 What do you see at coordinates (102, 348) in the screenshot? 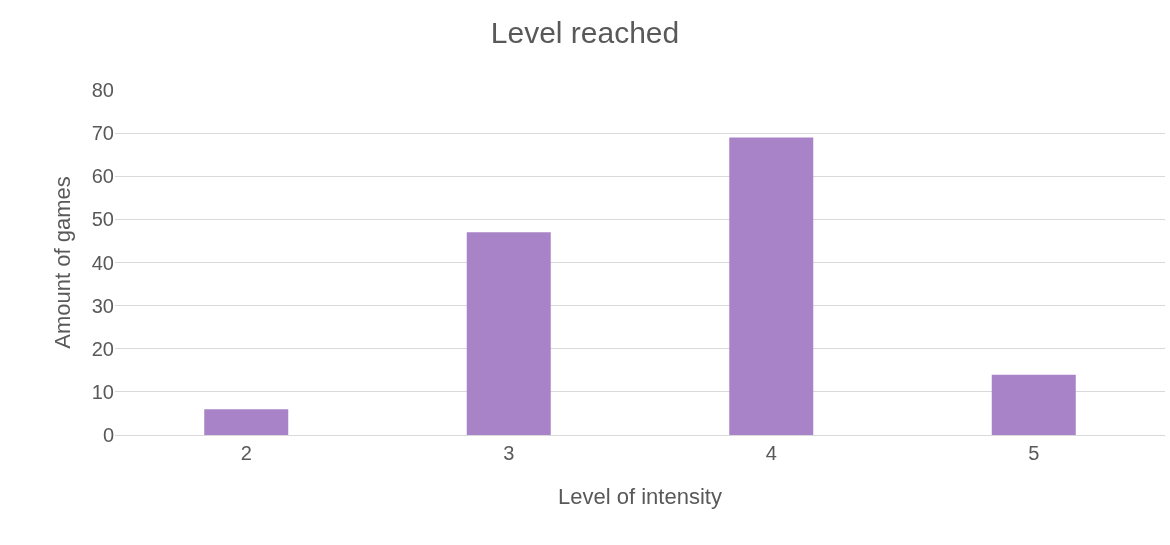
I see `y-tick-label: 20` at bounding box center [102, 348].